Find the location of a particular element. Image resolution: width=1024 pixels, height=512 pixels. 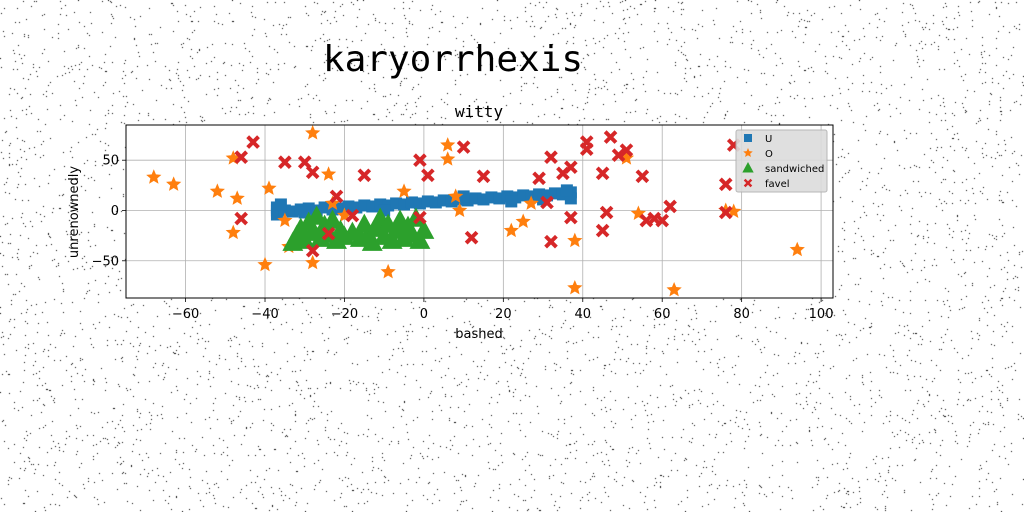

legend-frame is located at coordinates (781, 161).